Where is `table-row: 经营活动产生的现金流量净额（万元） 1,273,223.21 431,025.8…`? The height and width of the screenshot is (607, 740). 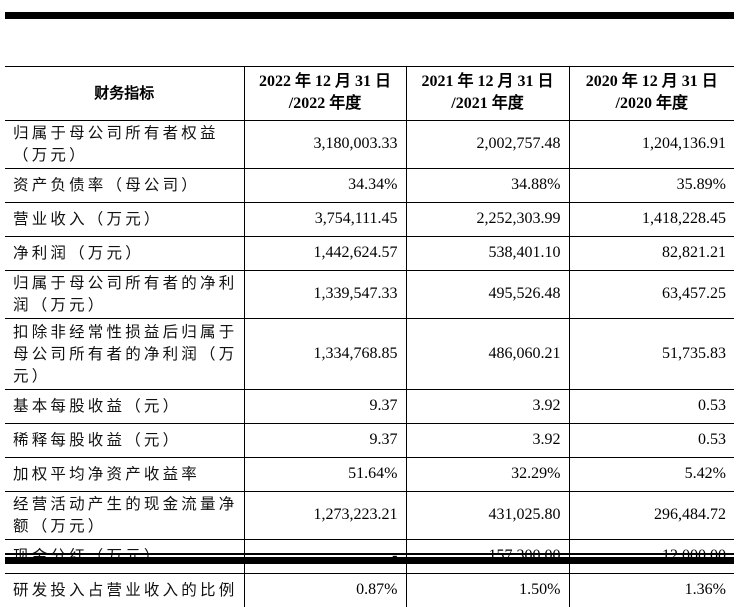
table-row: 经营活动产生的现金流量净额（万元） 1,273,223.21 431,025.8… is located at coordinates (369, 515).